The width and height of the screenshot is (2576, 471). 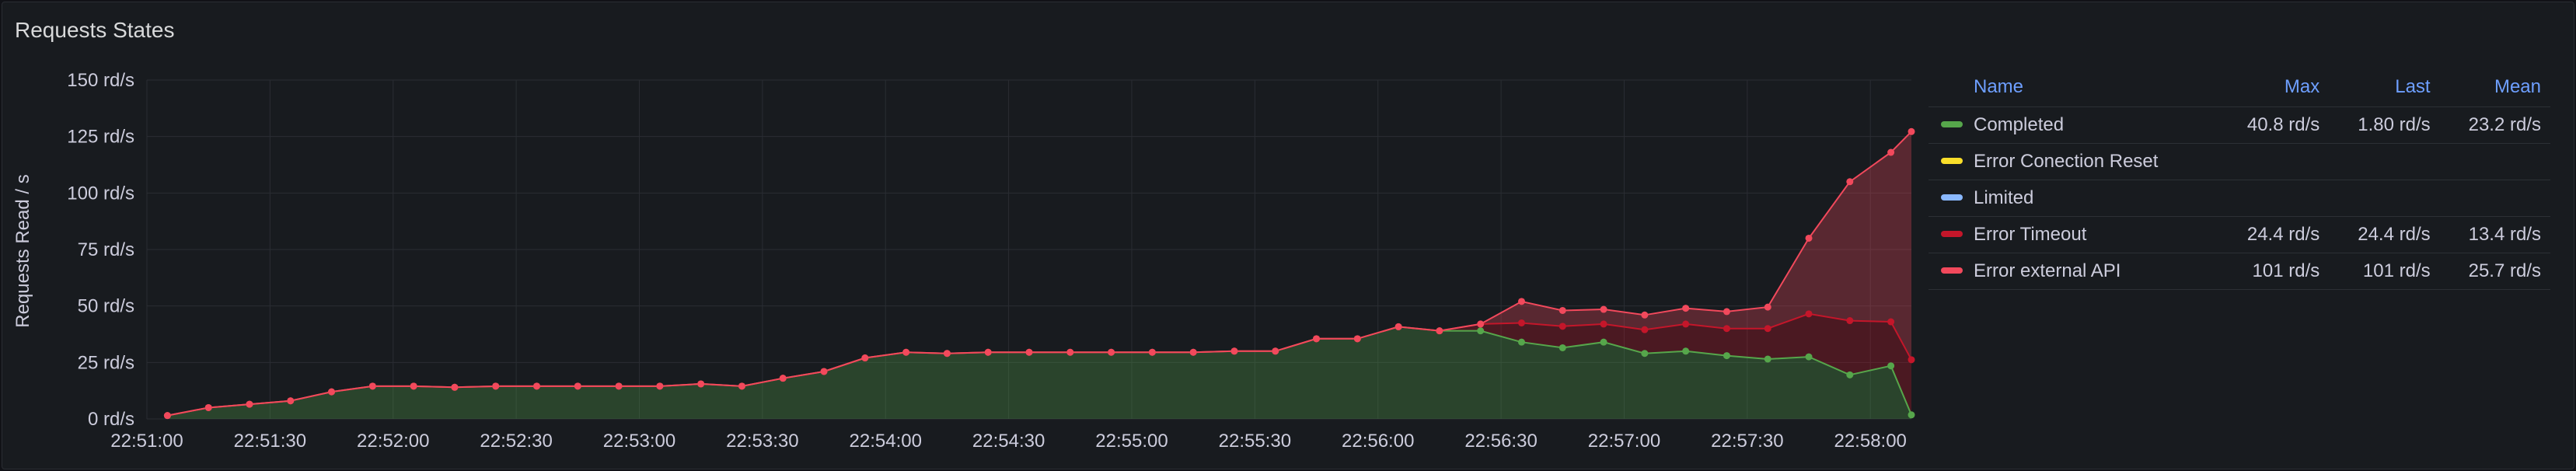 I want to click on x-tick-label: 22:57:00, so click(x=1624, y=441).